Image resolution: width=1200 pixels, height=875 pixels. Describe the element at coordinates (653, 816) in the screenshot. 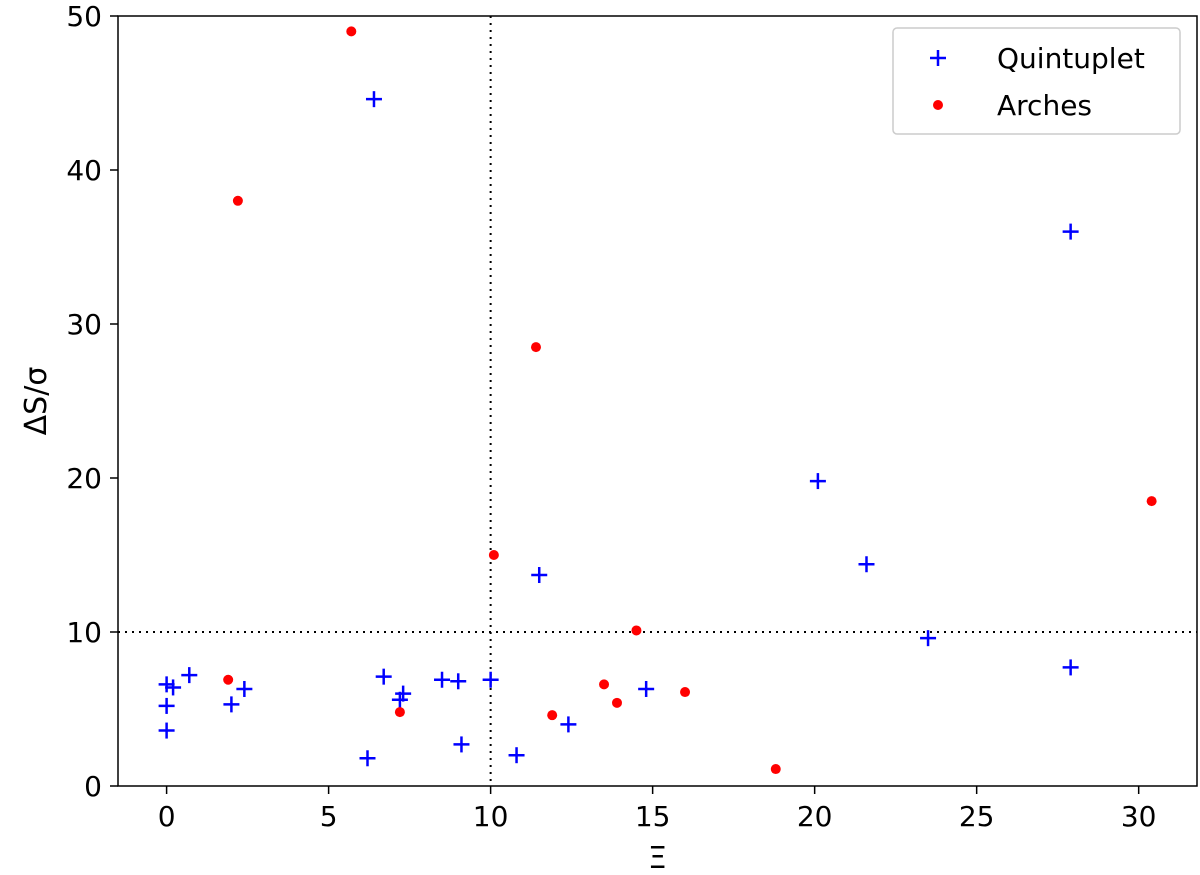

I see `x-tick-label: 15` at that location.